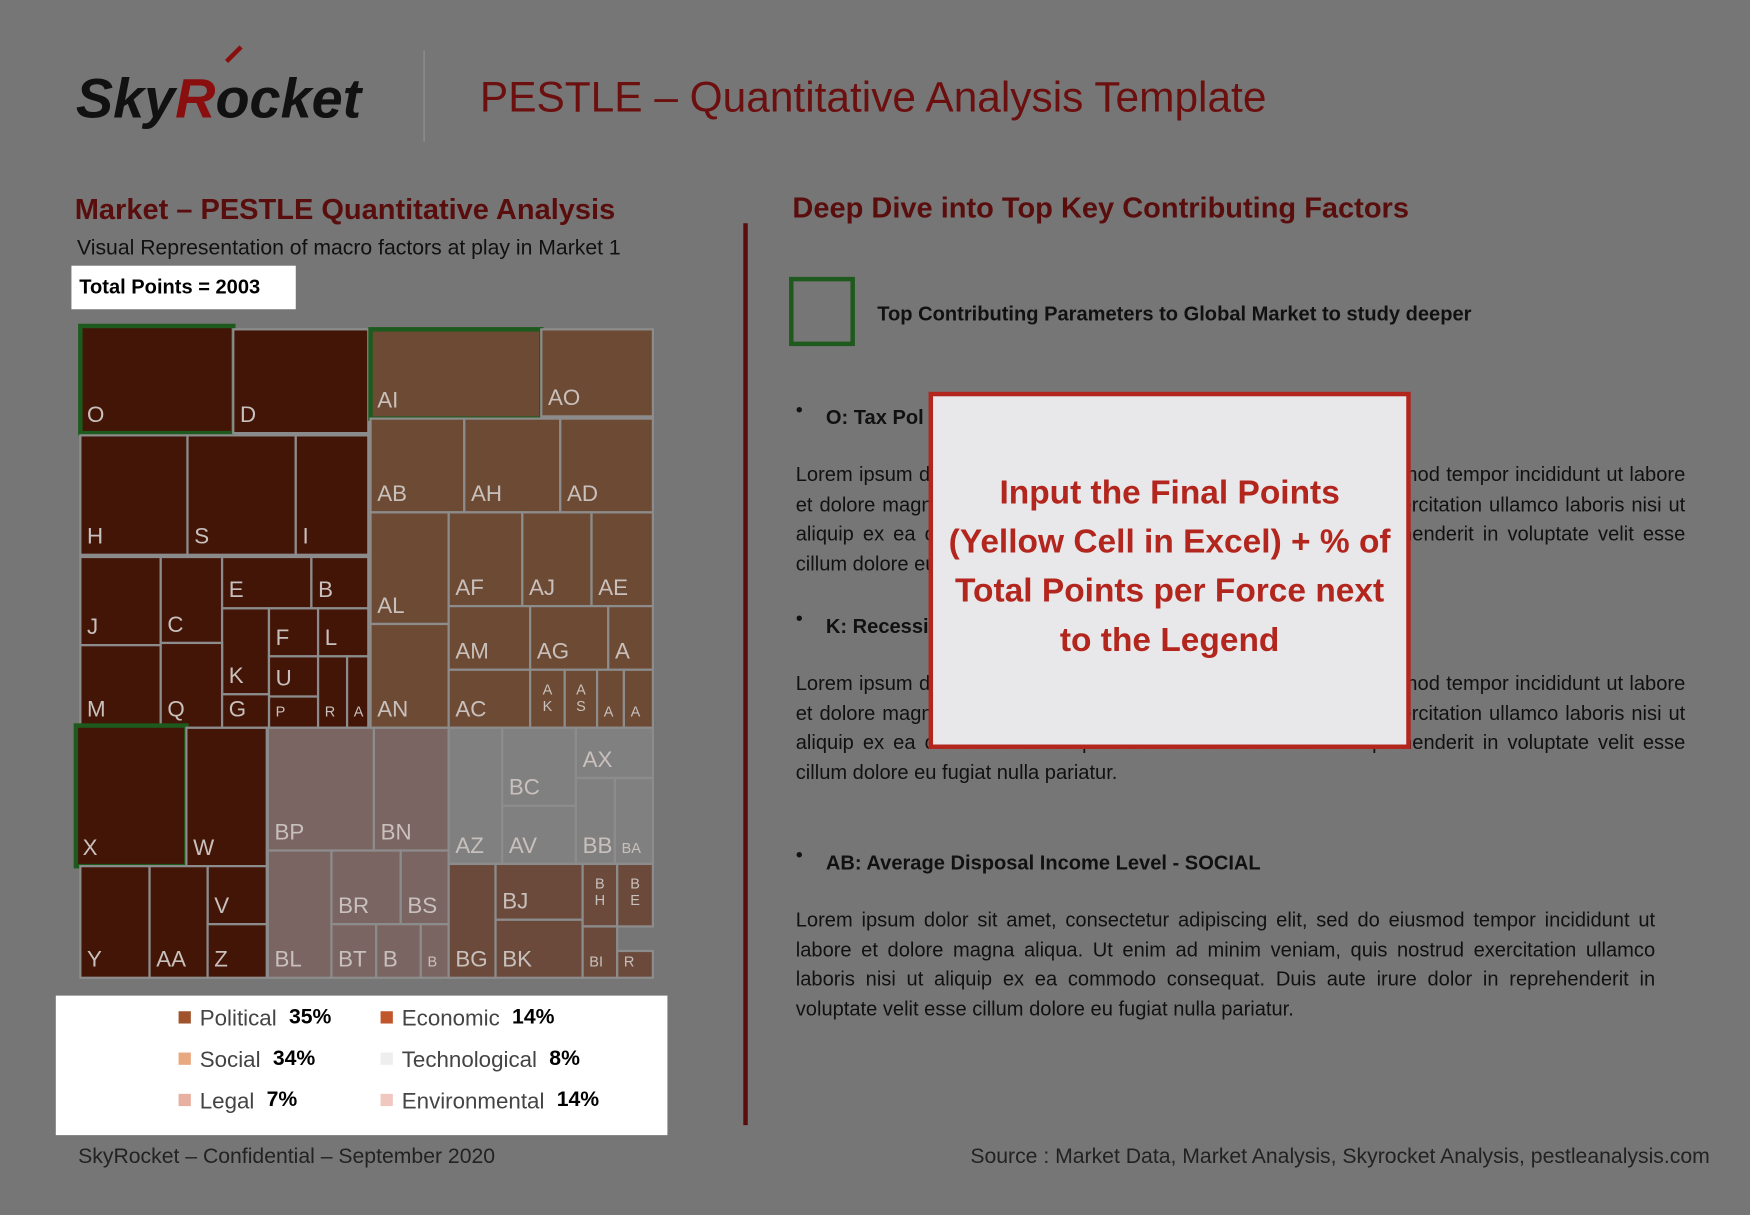  What do you see at coordinates (281, 713) in the screenshot?
I see `cell-label: P` at bounding box center [281, 713].